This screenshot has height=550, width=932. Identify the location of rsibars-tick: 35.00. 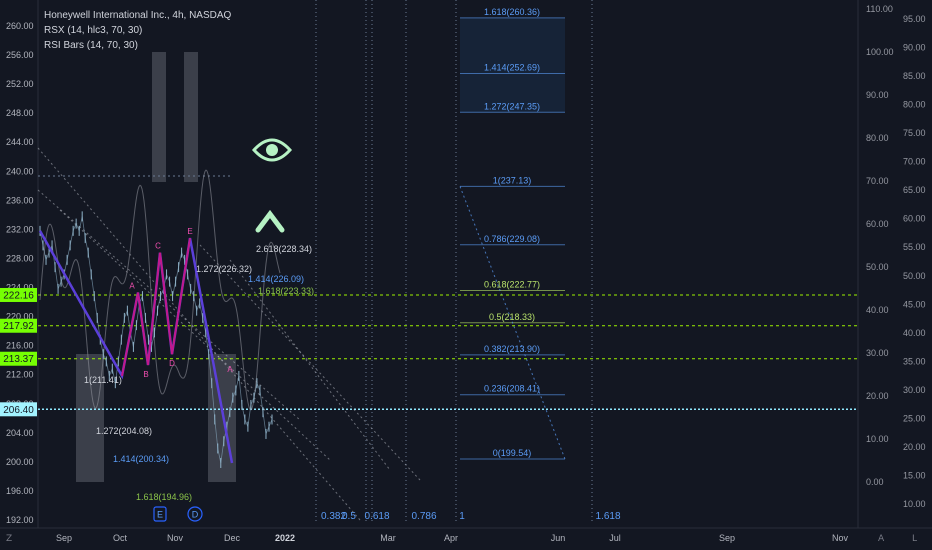
(914, 361).